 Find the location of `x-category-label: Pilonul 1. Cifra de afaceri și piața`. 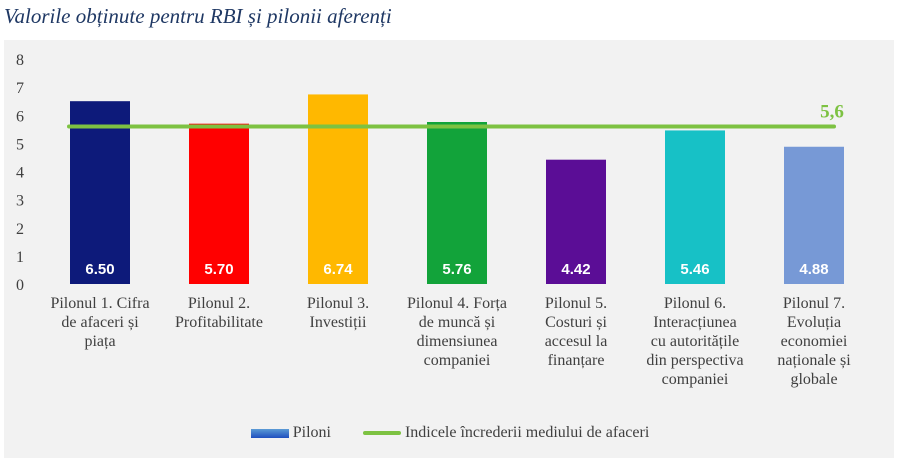

x-category-label: Pilonul 1. Cifra de afaceri și piața is located at coordinates (99, 322).